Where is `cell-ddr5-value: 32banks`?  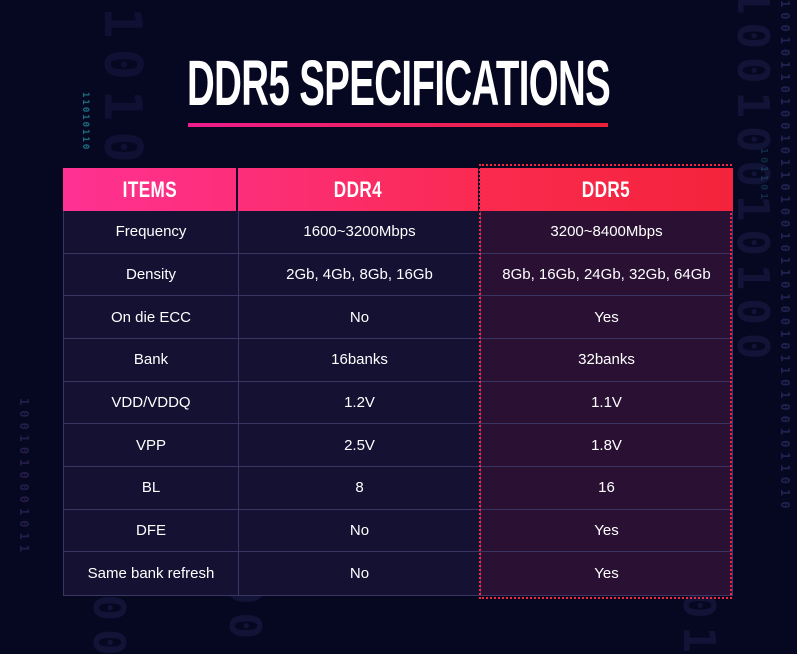
cell-ddr5-value: 32banks is located at coordinates (606, 360).